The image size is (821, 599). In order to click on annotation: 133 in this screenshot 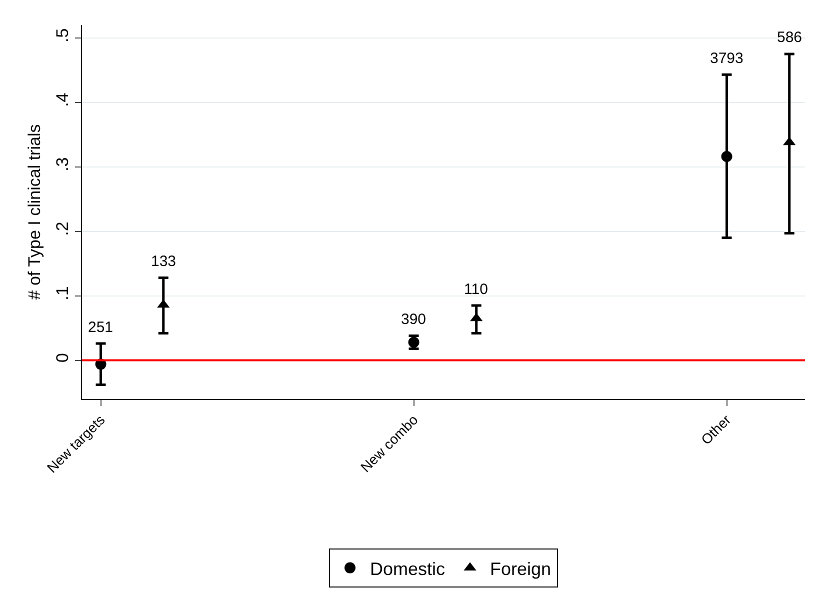, I will do `click(163, 261)`.